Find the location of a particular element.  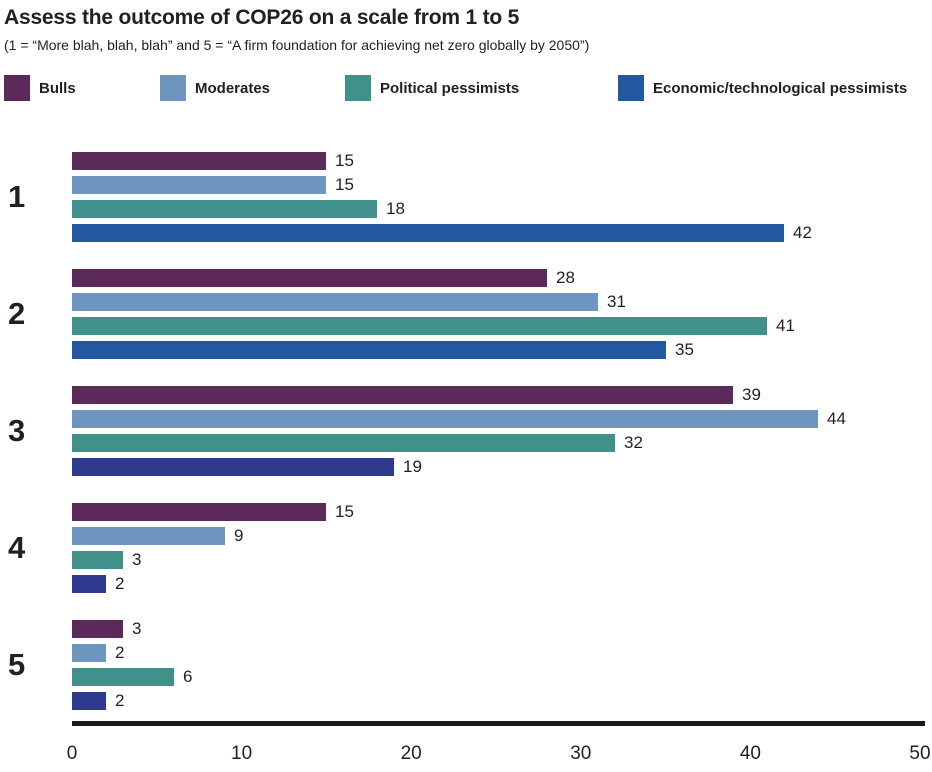

category-group-3: 3 39 44 32 19 is located at coordinates (466, 431).